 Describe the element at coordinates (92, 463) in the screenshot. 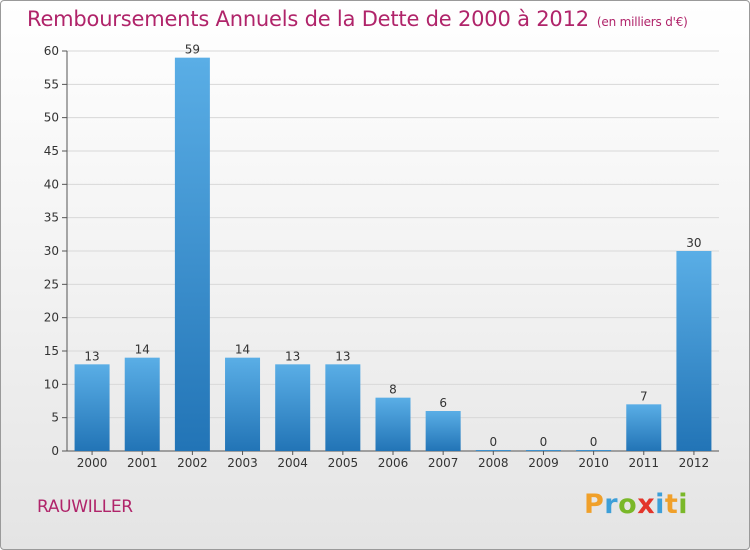

I see `x-tick-label: 2000` at that location.